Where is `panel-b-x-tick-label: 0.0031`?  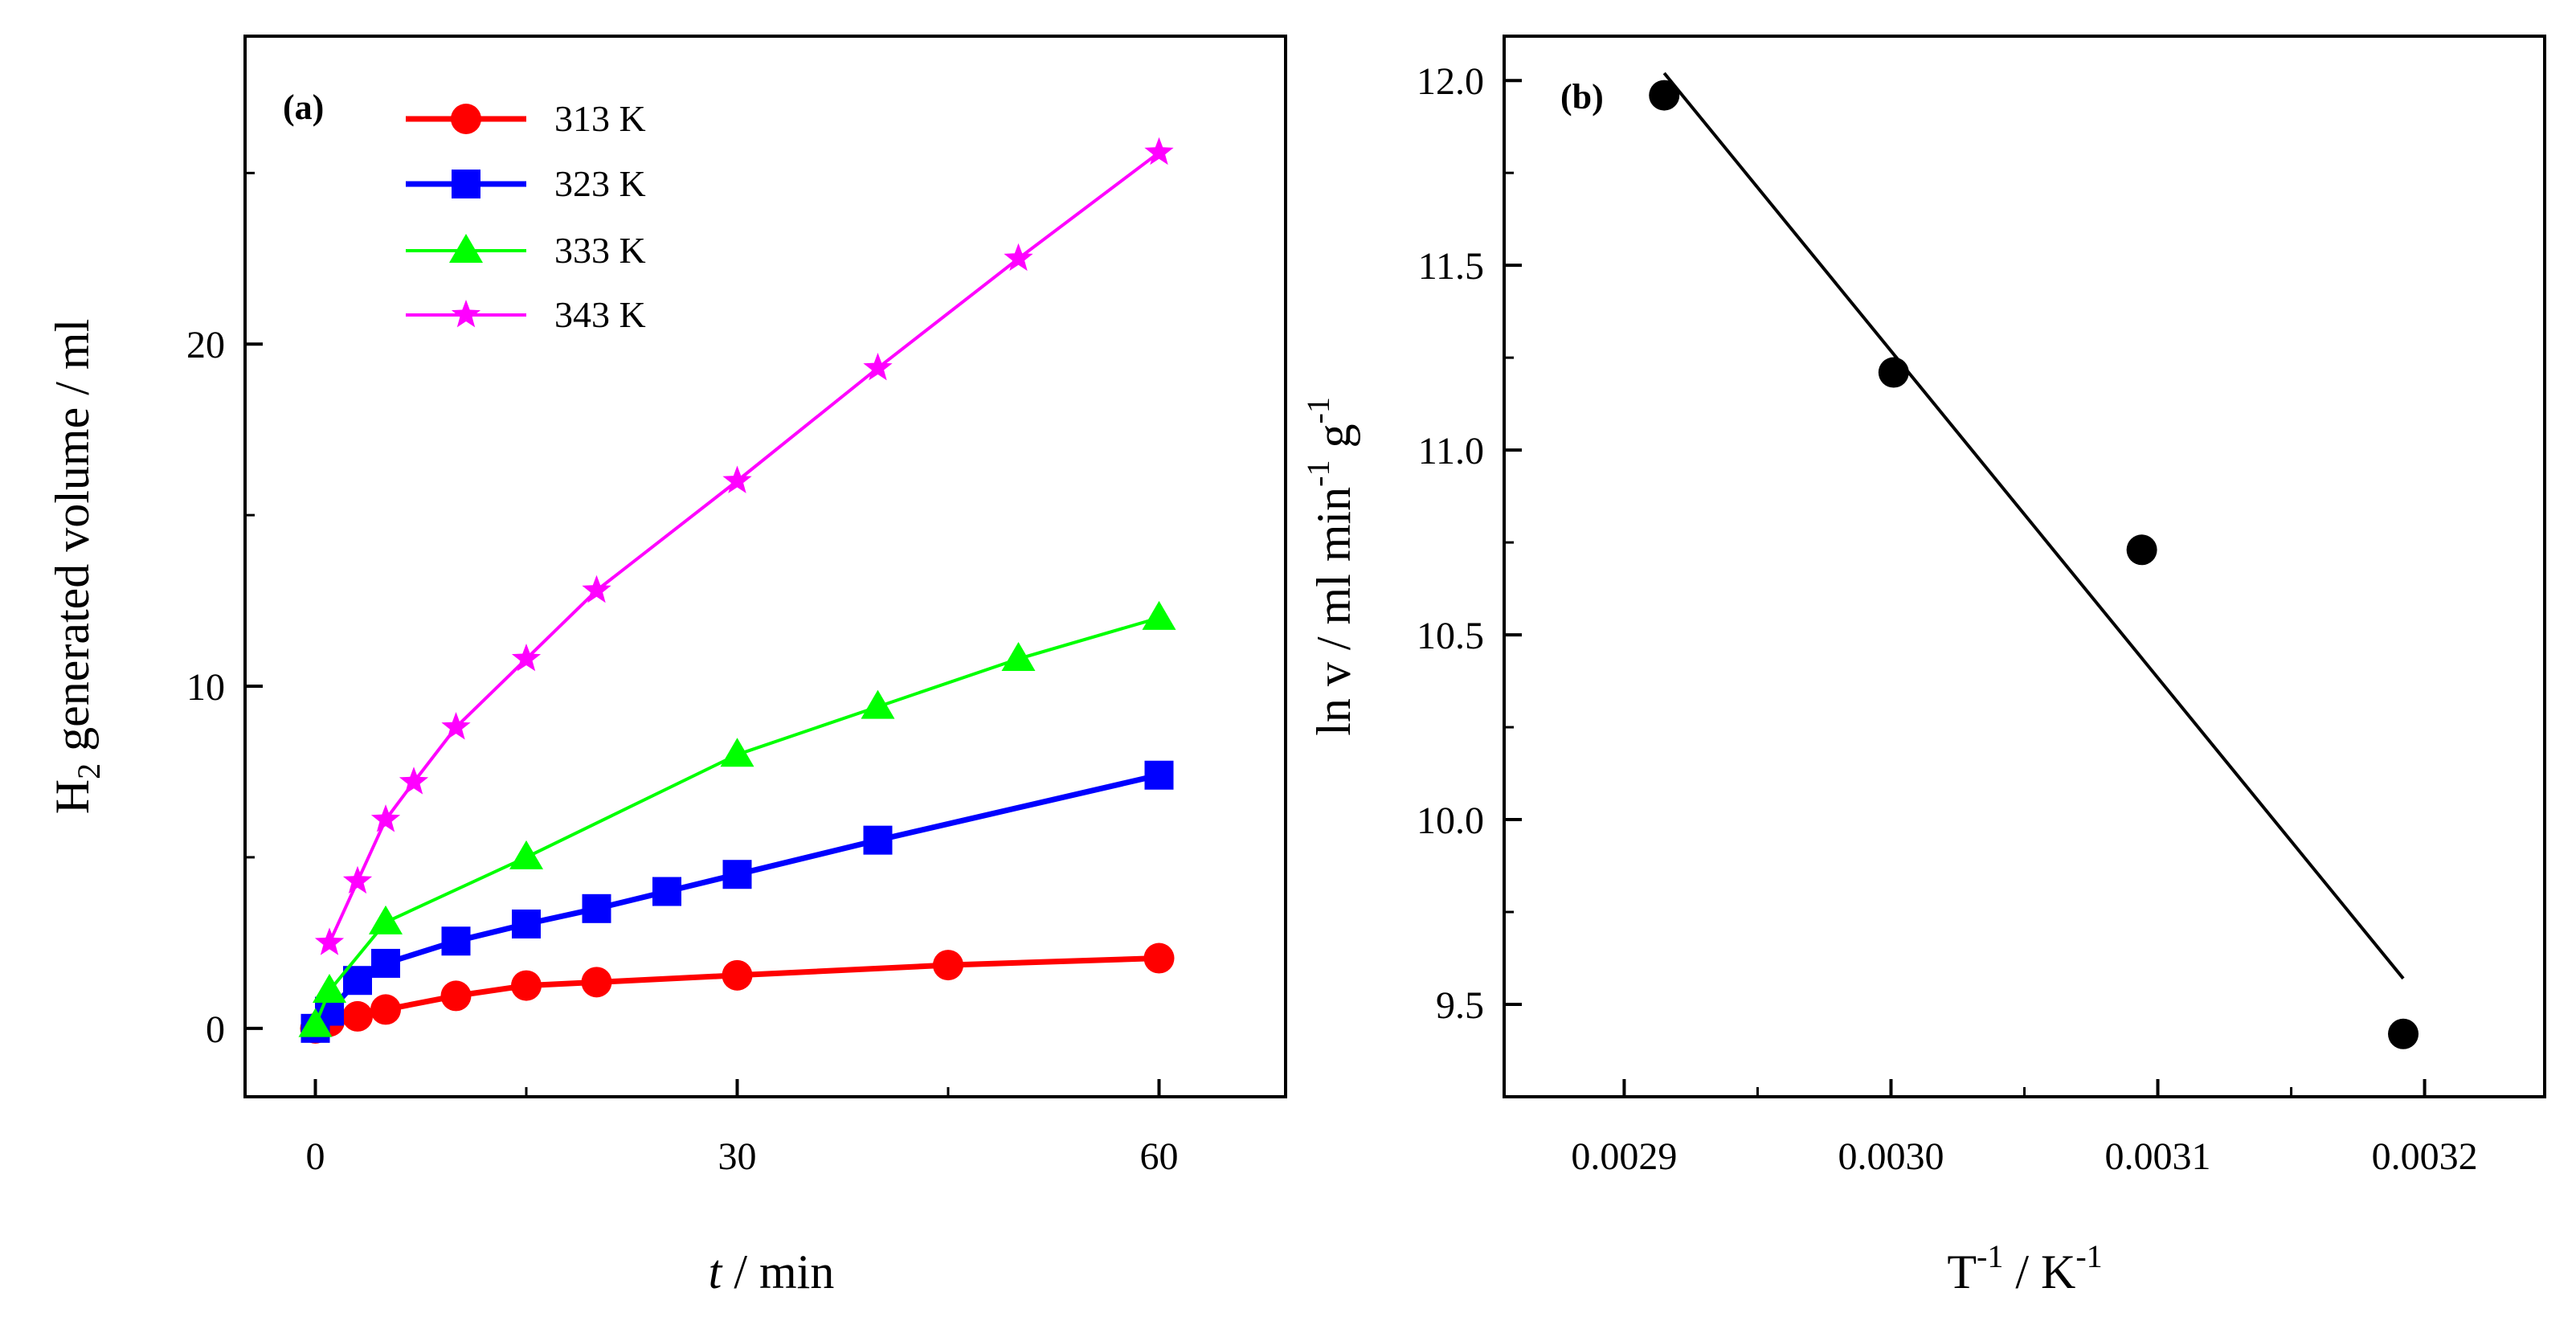
panel-b-x-tick-label: 0.0031 is located at coordinates (2158, 1157).